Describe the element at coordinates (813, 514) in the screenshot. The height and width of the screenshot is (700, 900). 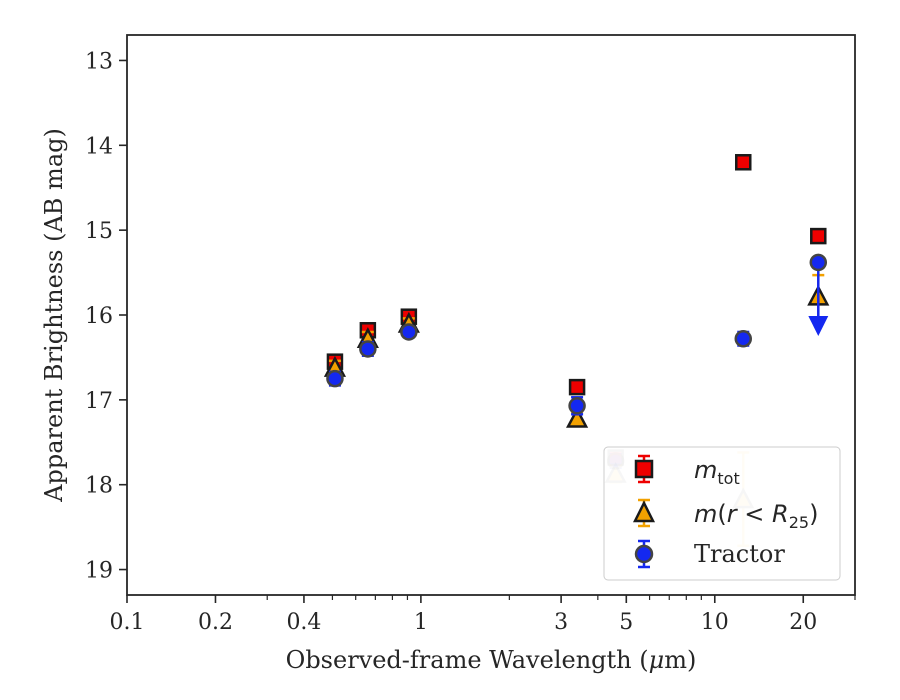
I see `legend-m-r25-close: )` at that location.